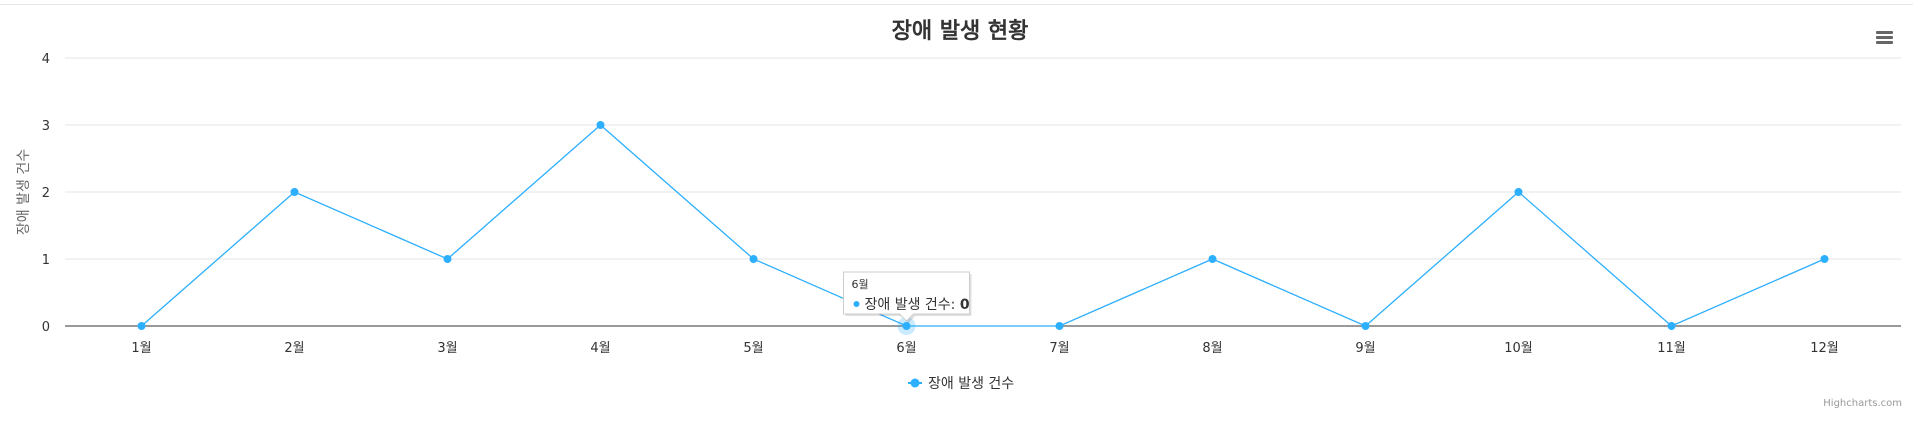 This screenshot has width=1913, height=426. What do you see at coordinates (906, 348) in the screenshot?
I see `x-tick-label: 6월` at bounding box center [906, 348].